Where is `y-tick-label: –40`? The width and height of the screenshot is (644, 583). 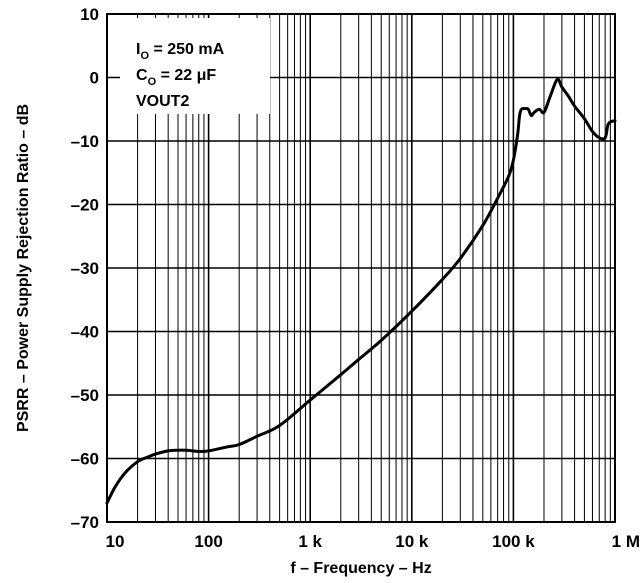 y-tick-label: –40 is located at coordinates (85, 332).